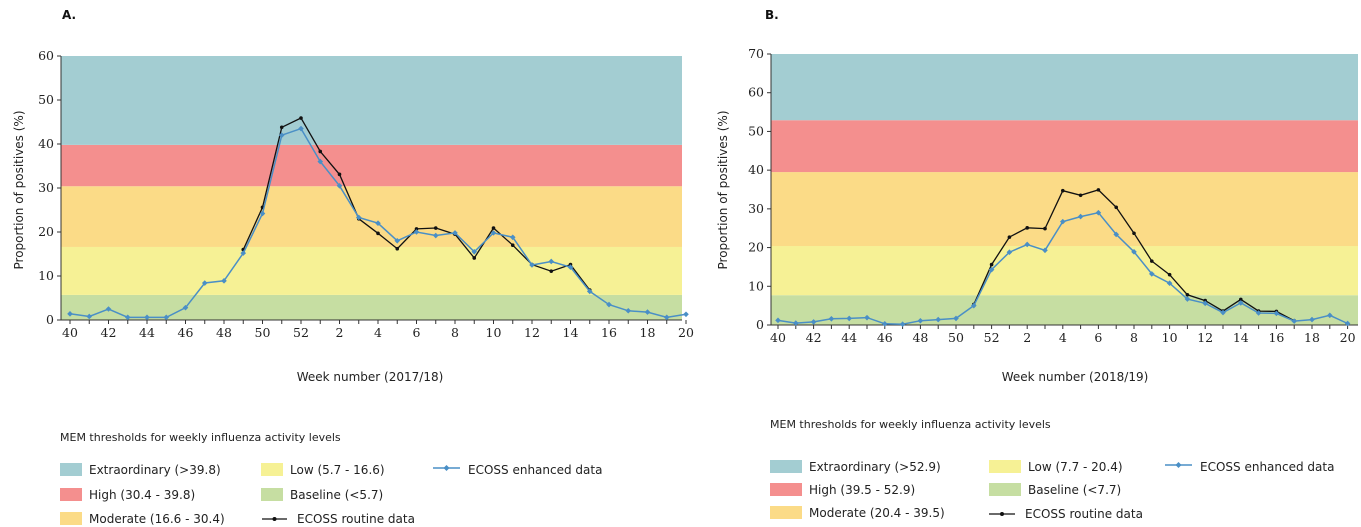  Describe the element at coordinates (272, 469) in the screenshot. I see `legend-swatch-low` at that location.